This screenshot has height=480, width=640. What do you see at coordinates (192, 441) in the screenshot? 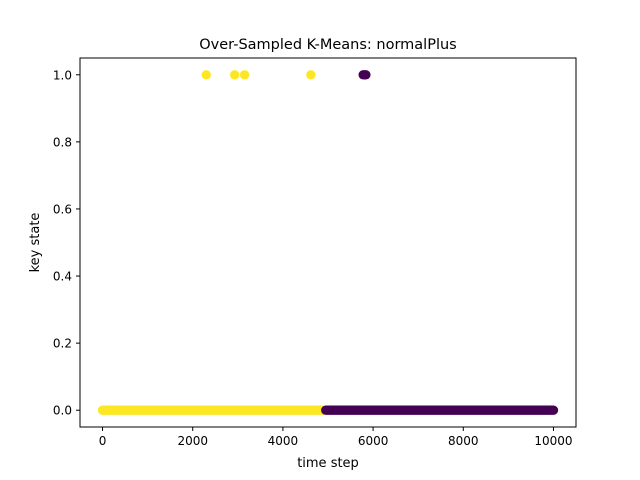
I see `x-tick-label-1: 2000` at bounding box center [192, 441].